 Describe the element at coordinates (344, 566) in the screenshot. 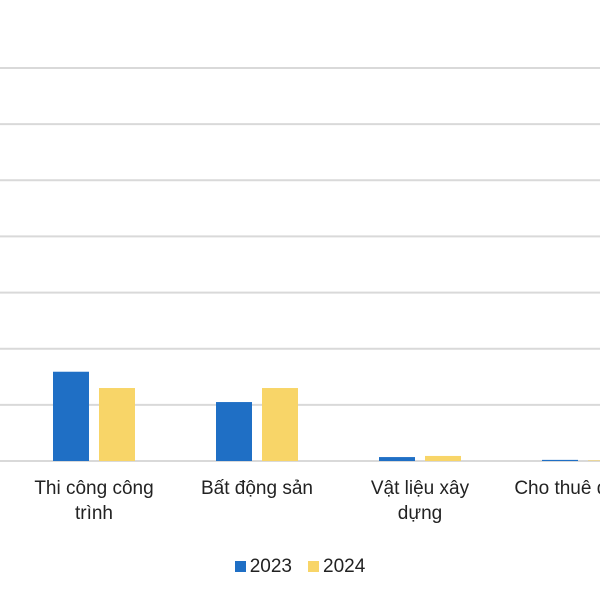

I see `legend-label: 2024` at that location.